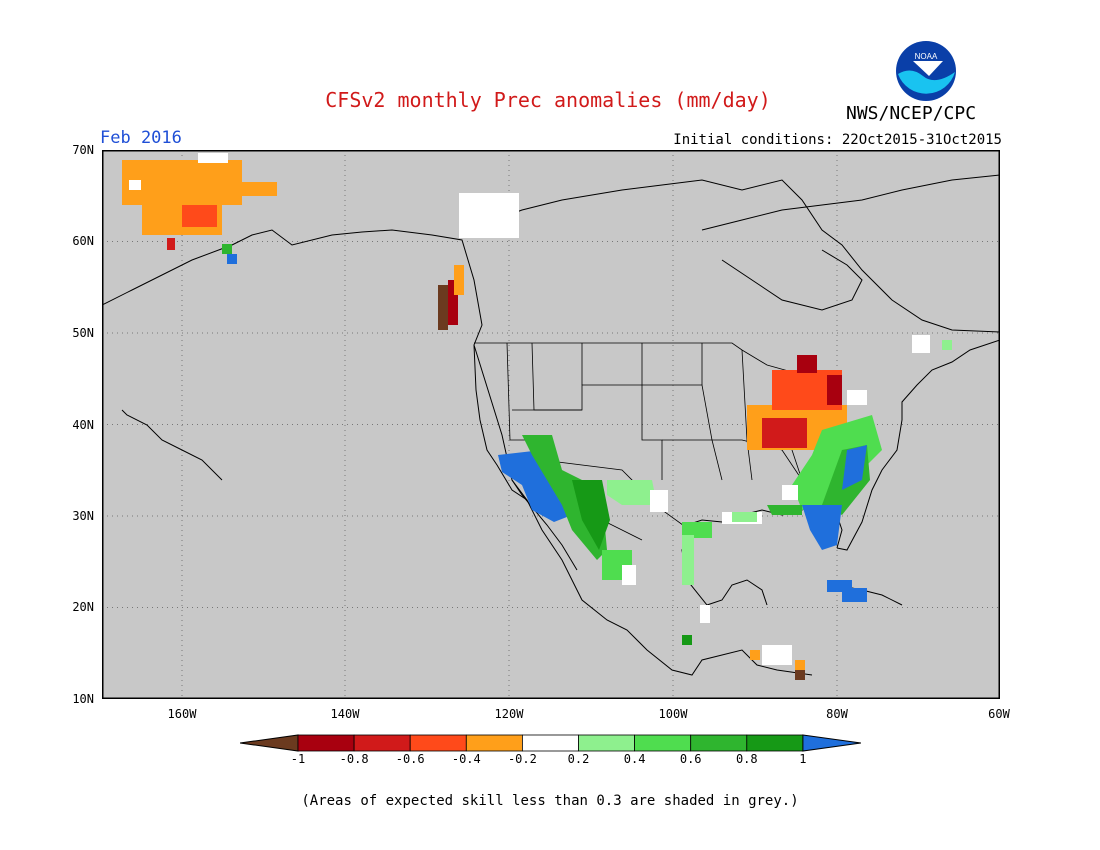 The width and height of the screenshot is (1100, 850). What do you see at coordinates (83, 607) in the screenshot?
I see `lat-label-20n: 20N` at bounding box center [83, 607].